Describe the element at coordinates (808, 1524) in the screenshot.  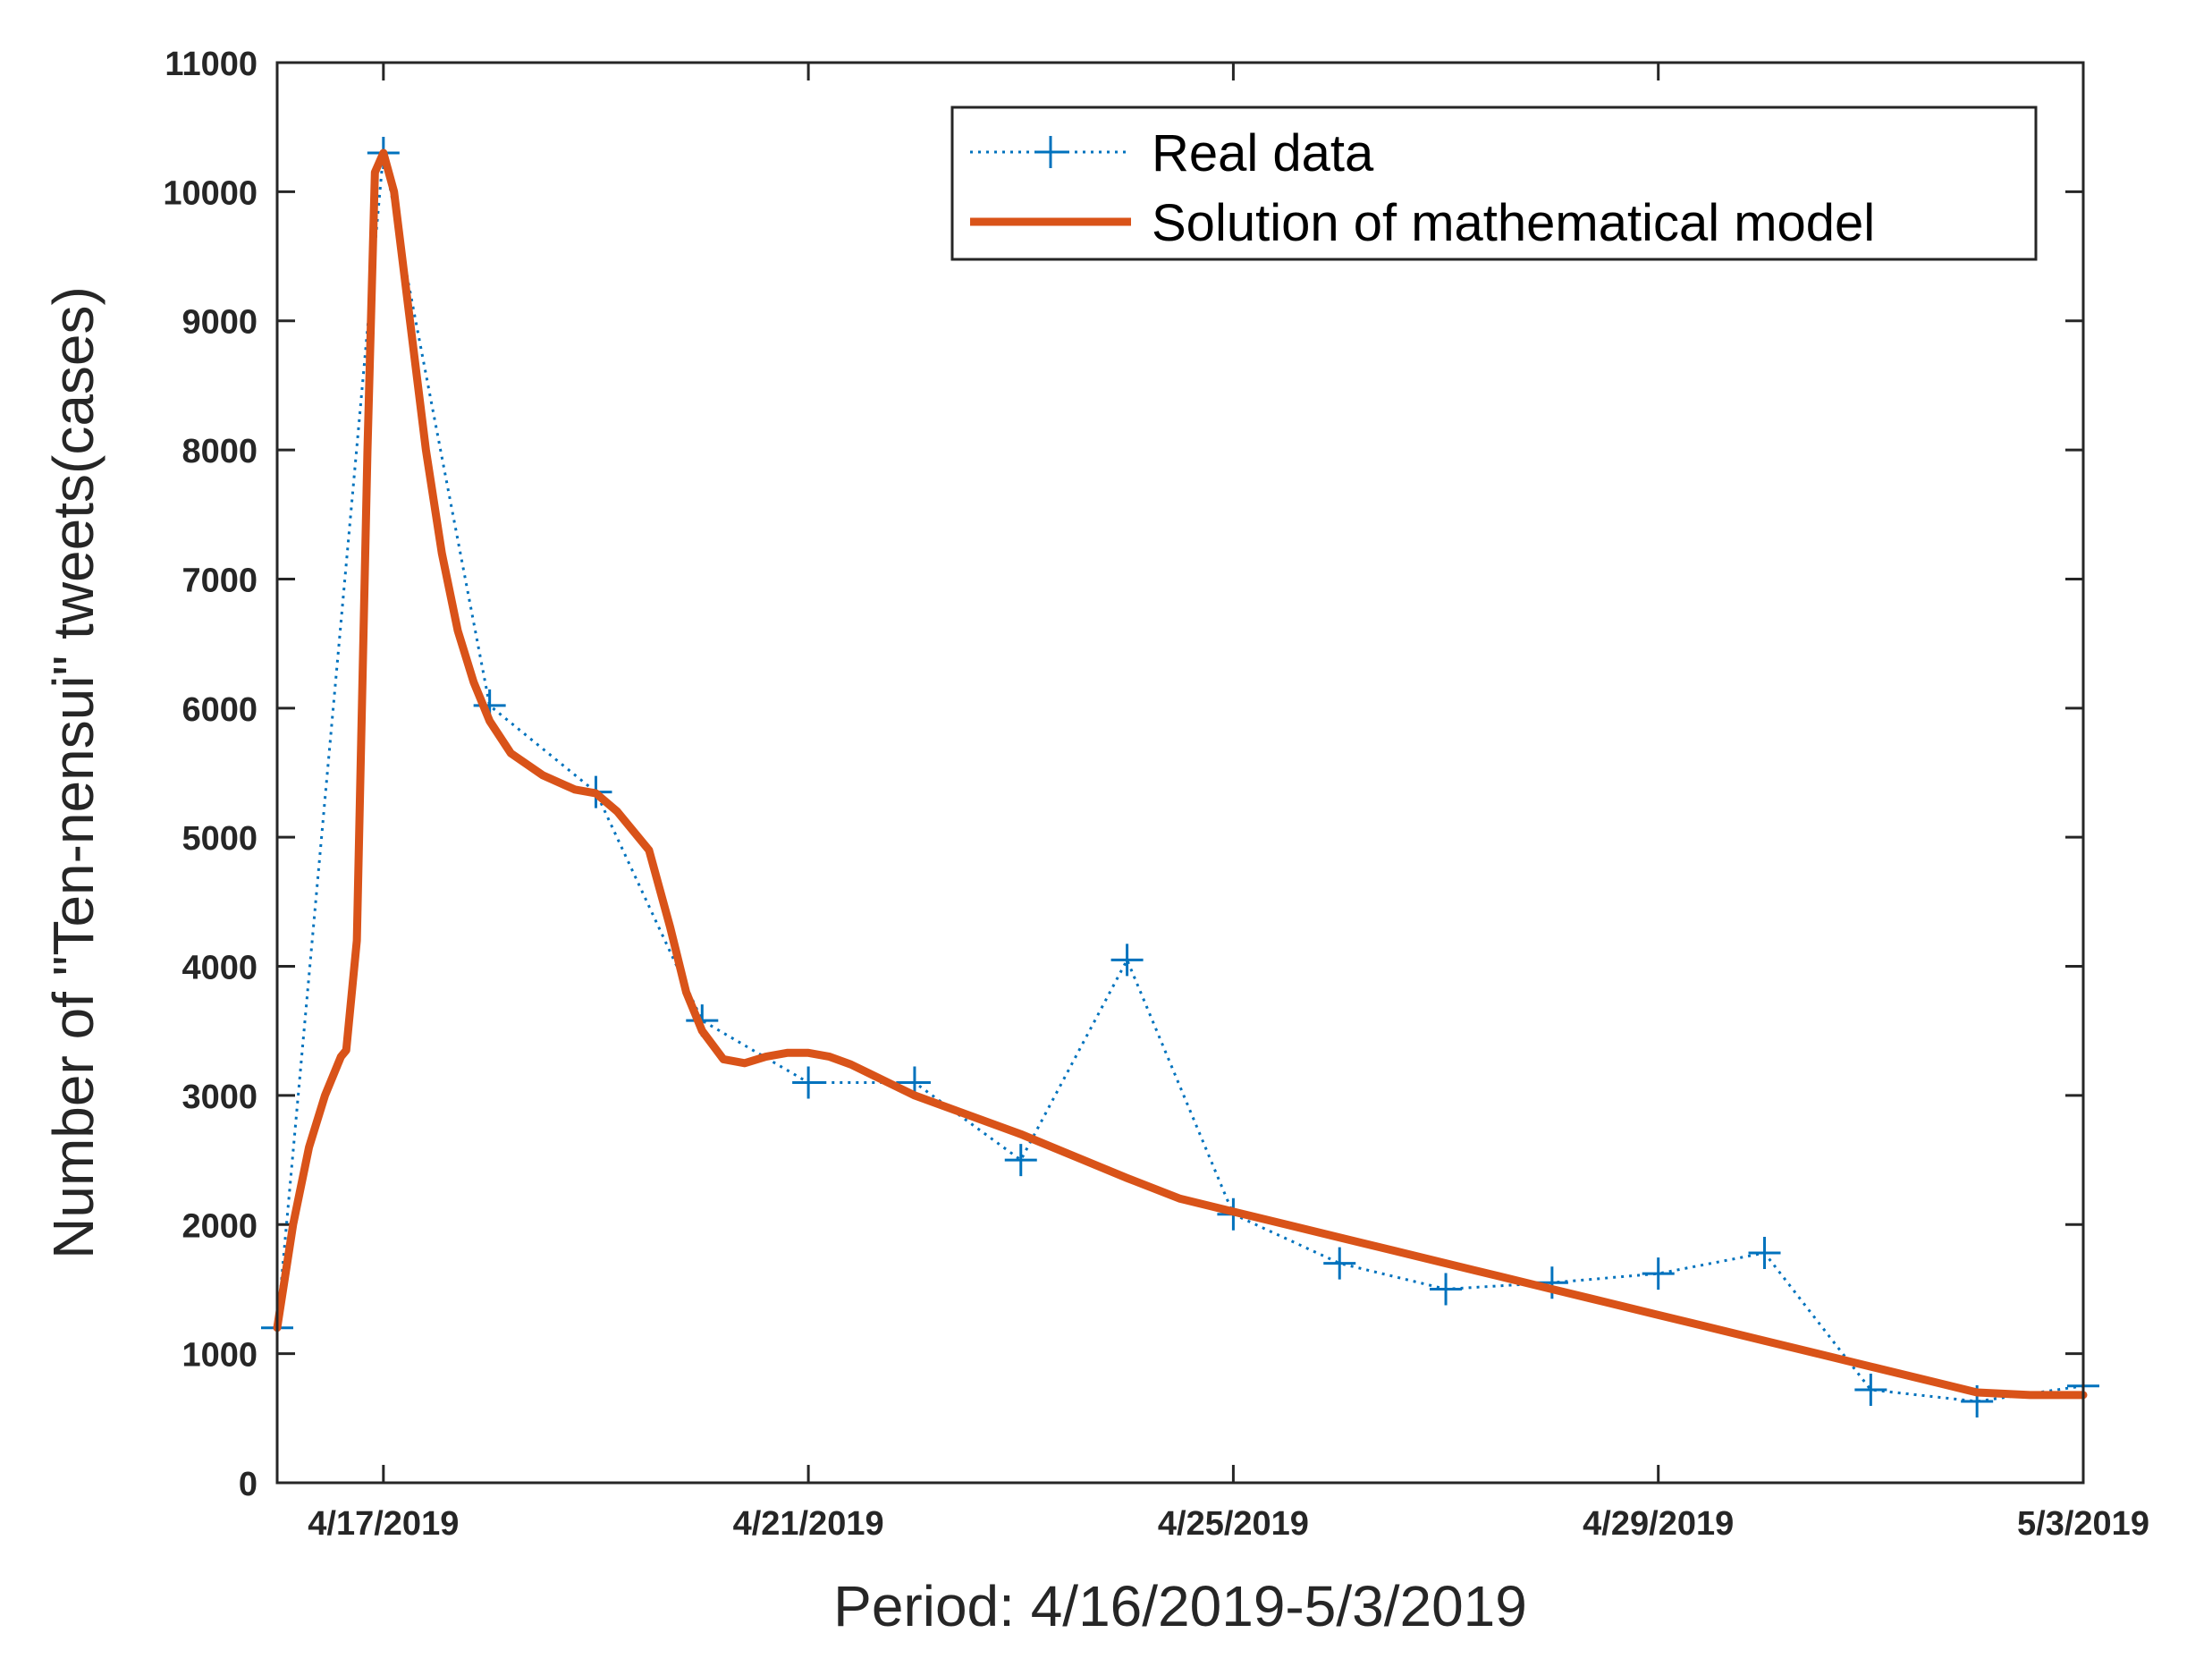
I see `x-tick-label: 4/21/2019` at that location.